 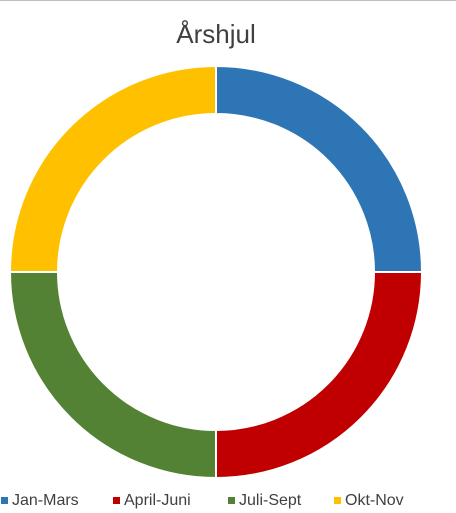 I want to click on legend-label: Juli-Sept, so click(x=270, y=500).